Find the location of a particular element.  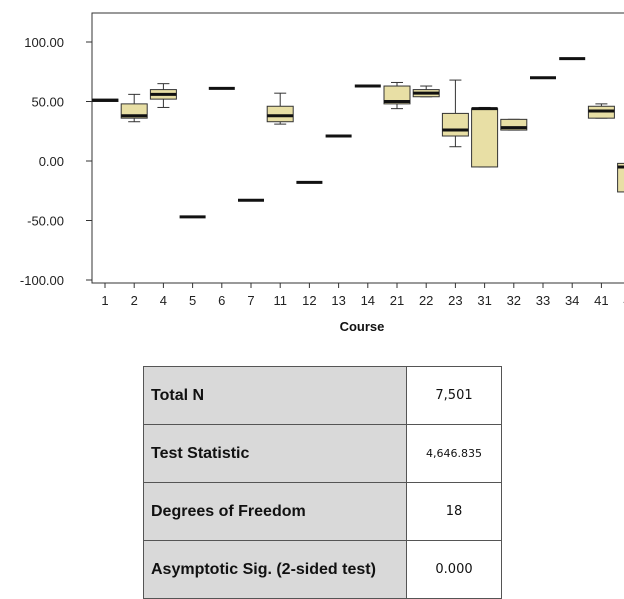

x-tick-label: 33 is located at coordinates (543, 300).